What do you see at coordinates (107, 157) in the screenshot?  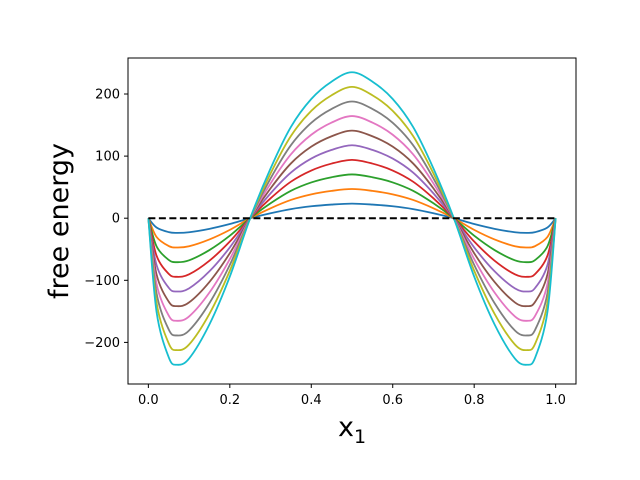 I see `y-tick-label: 100` at bounding box center [107, 157].